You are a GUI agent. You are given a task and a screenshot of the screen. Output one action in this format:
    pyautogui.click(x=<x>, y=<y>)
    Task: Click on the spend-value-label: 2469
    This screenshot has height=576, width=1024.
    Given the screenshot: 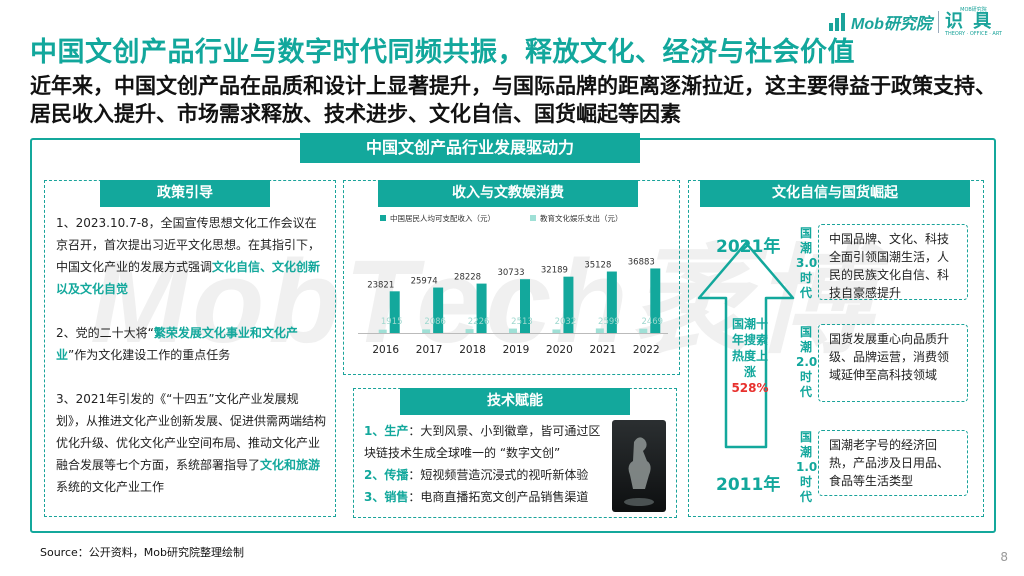 What is the action you would take?
    pyautogui.click(x=652, y=322)
    